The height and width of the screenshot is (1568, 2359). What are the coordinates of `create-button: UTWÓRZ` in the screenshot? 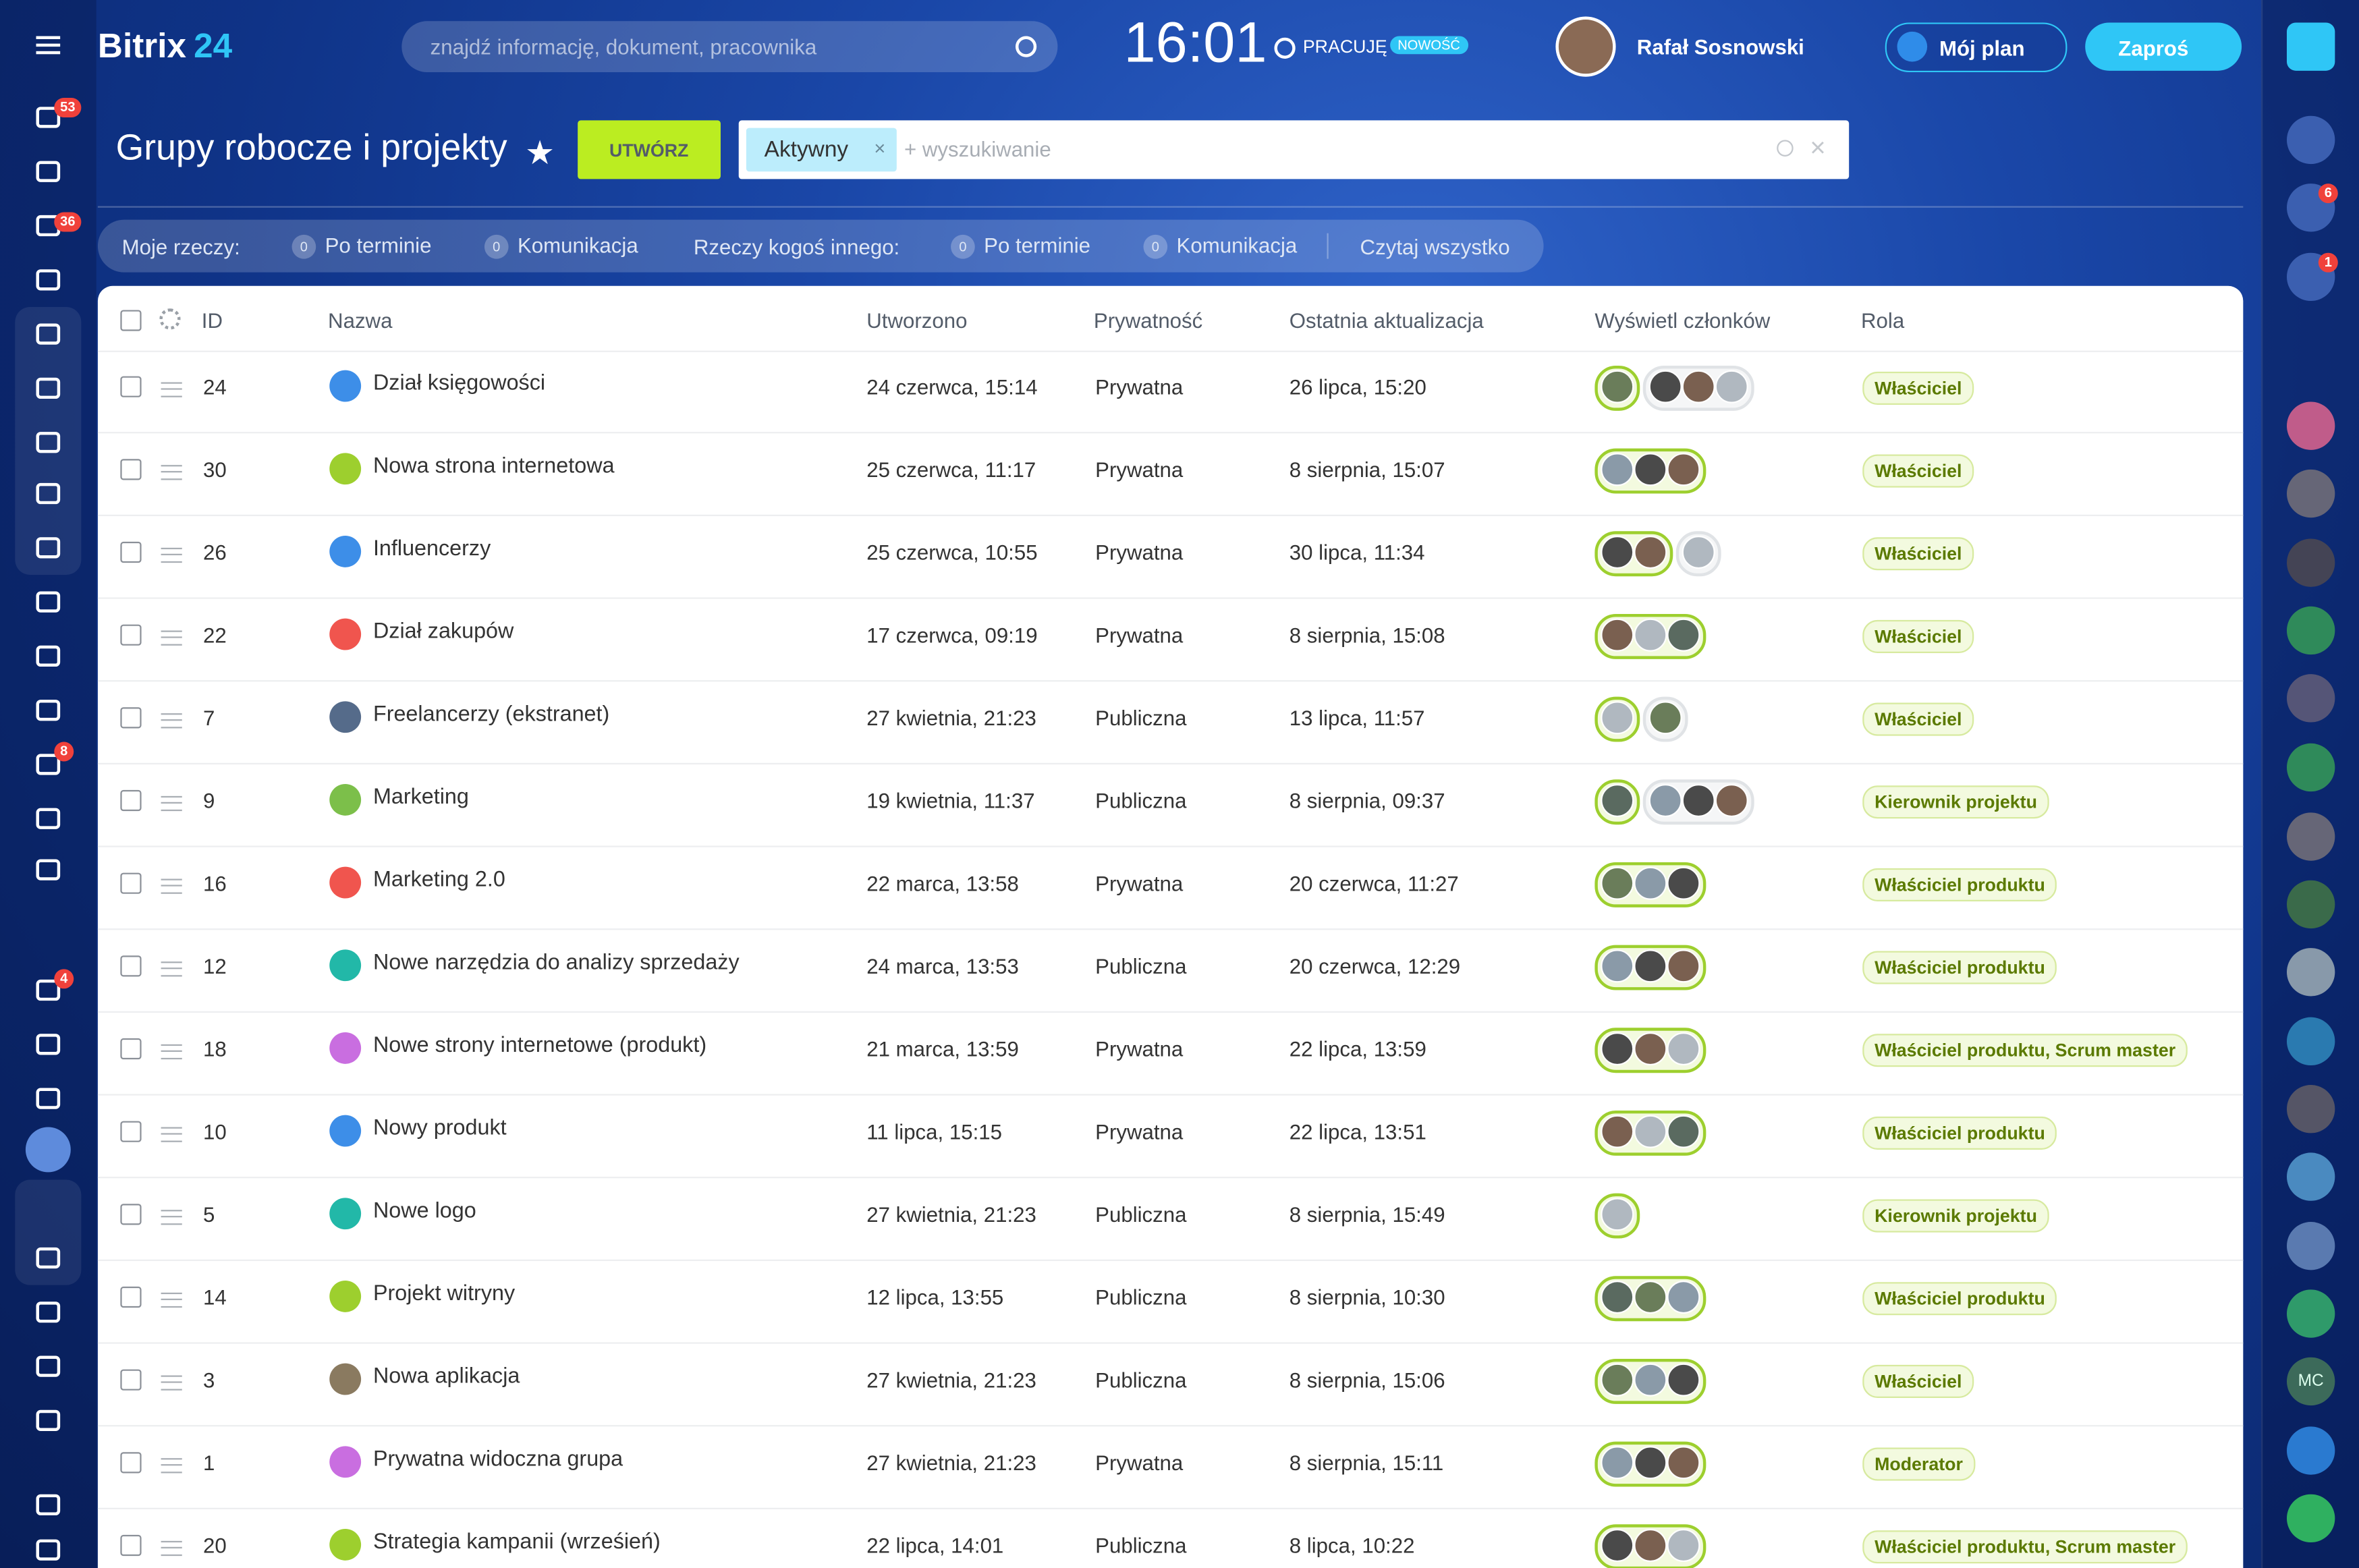 It's located at (650, 149).